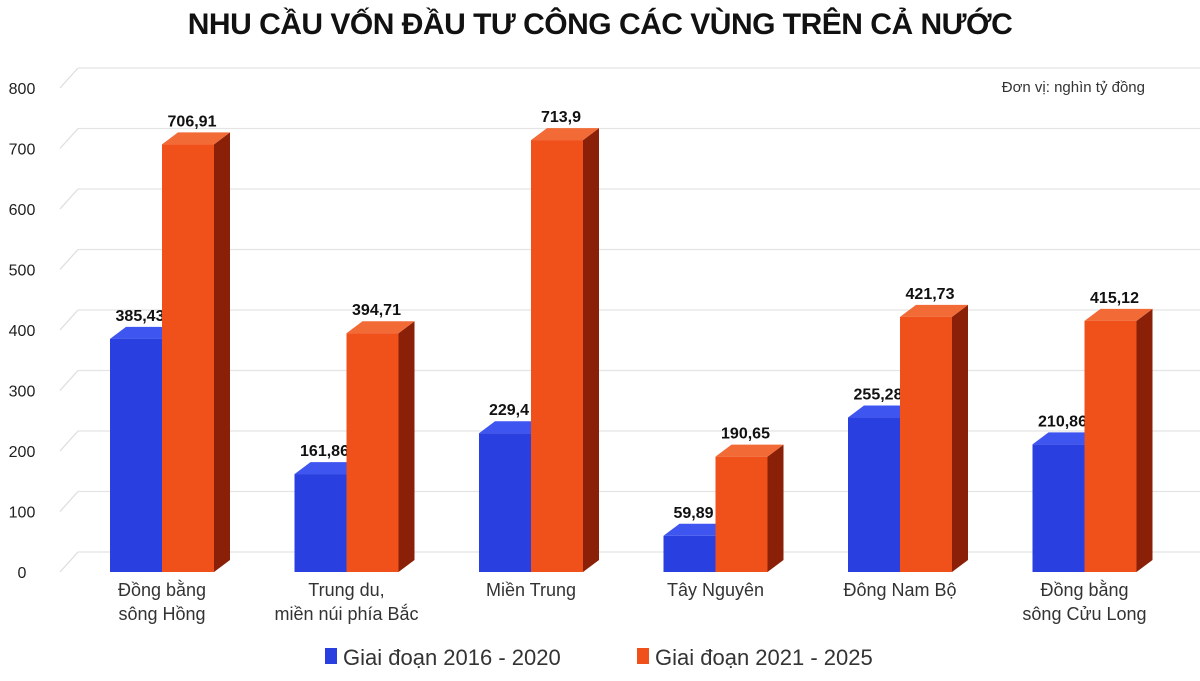 The height and width of the screenshot is (681, 1200). Describe the element at coordinates (22, 210) in the screenshot. I see `y-tick-label: 600` at that location.